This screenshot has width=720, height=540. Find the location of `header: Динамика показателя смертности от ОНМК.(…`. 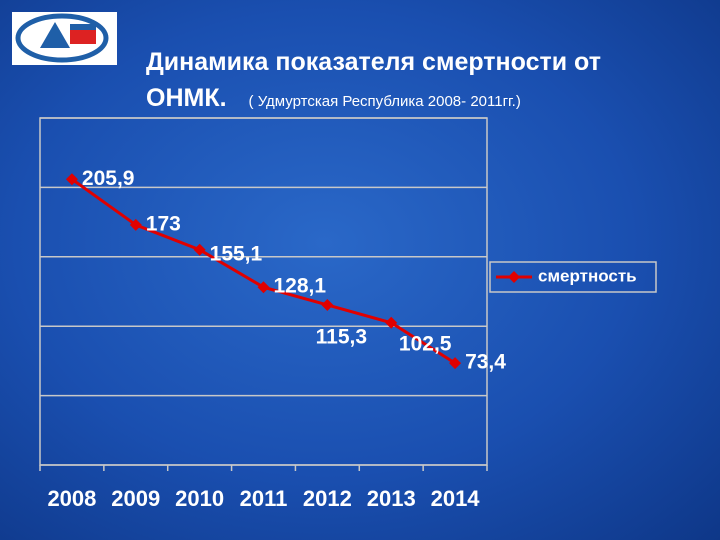

header: Динамика показателя смертности от ОНМК.(… is located at coordinates (411, 82).